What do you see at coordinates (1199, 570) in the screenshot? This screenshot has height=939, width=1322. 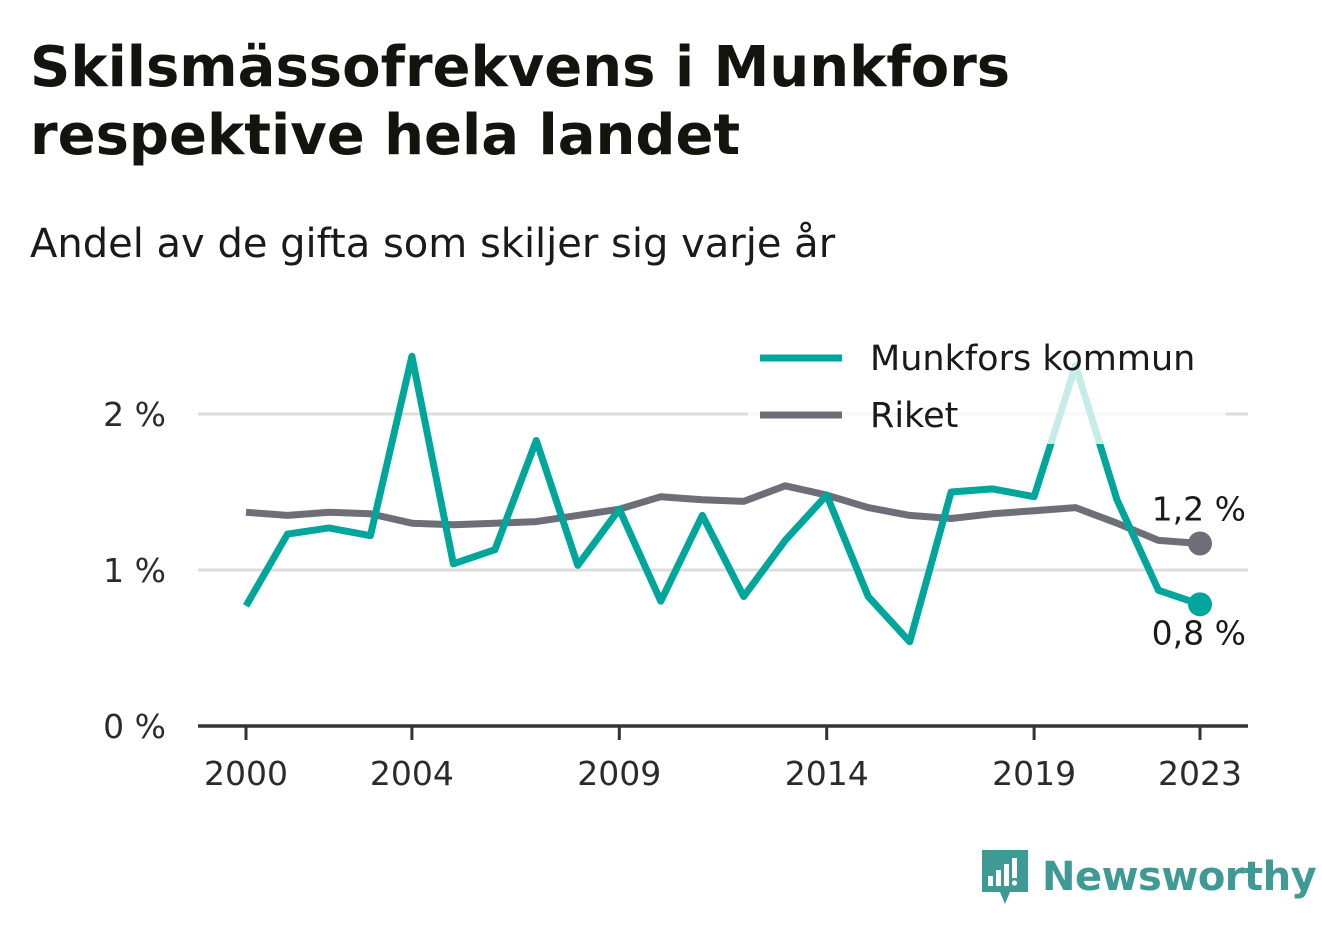 I see `end-points: 0,8 % 1,2 %` at bounding box center [1199, 570].